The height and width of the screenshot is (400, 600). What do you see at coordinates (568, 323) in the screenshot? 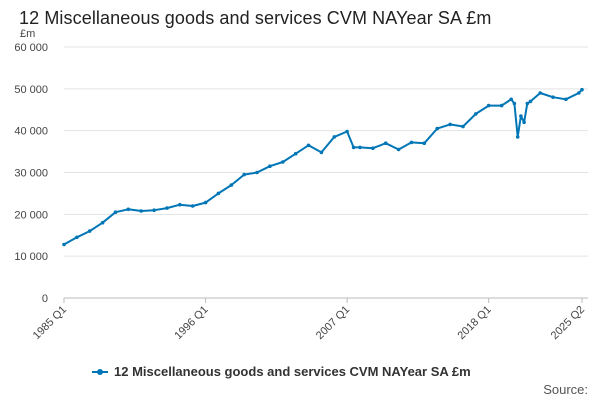
I see `x-tick-label: 2025 Q2` at bounding box center [568, 323].